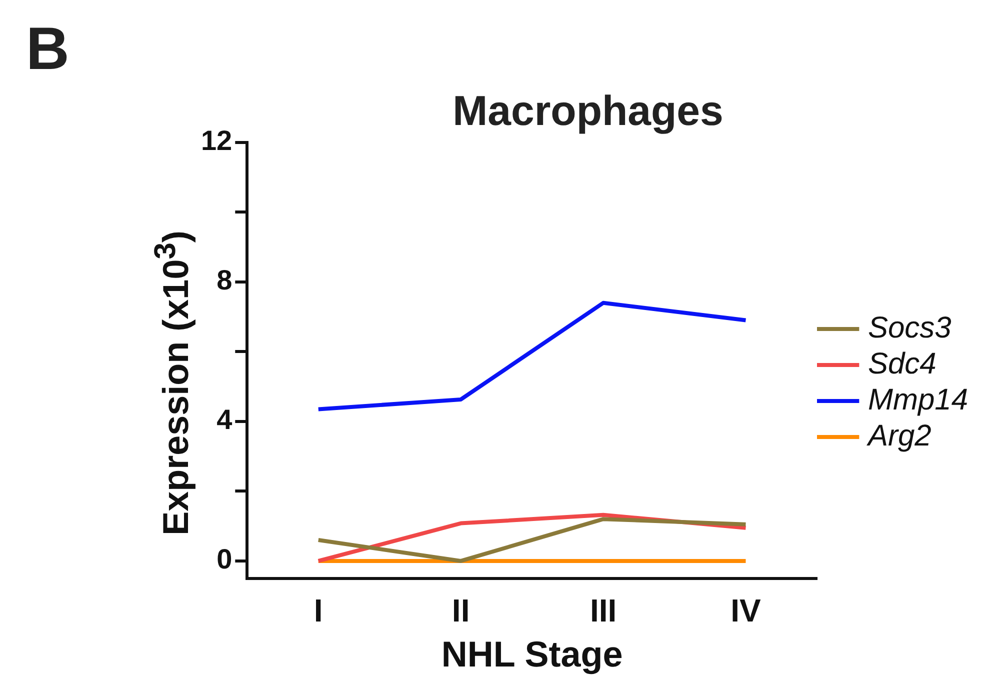 The height and width of the screenshot is (685, 996). I want to click on x-tick-label: IV, so click(746, 610).